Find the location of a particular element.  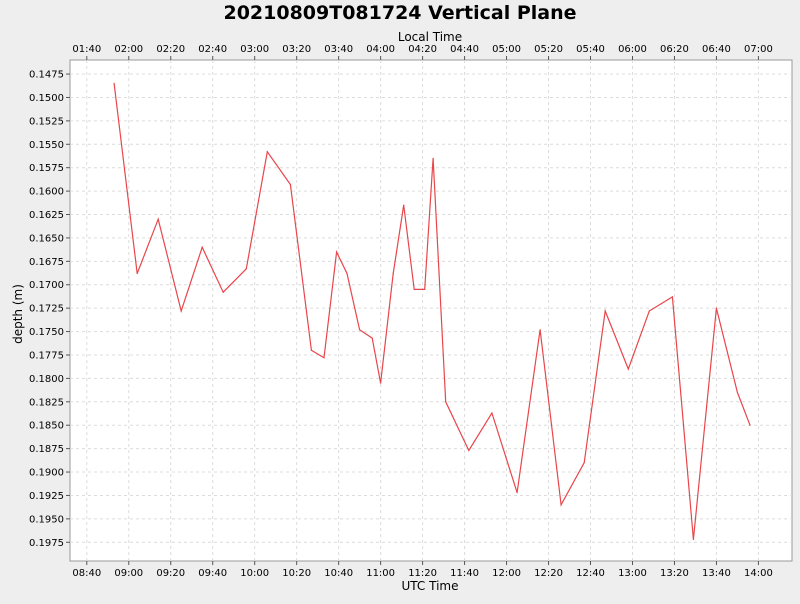

top-tick-label: 03:20 is located at coordinates (296, 49).